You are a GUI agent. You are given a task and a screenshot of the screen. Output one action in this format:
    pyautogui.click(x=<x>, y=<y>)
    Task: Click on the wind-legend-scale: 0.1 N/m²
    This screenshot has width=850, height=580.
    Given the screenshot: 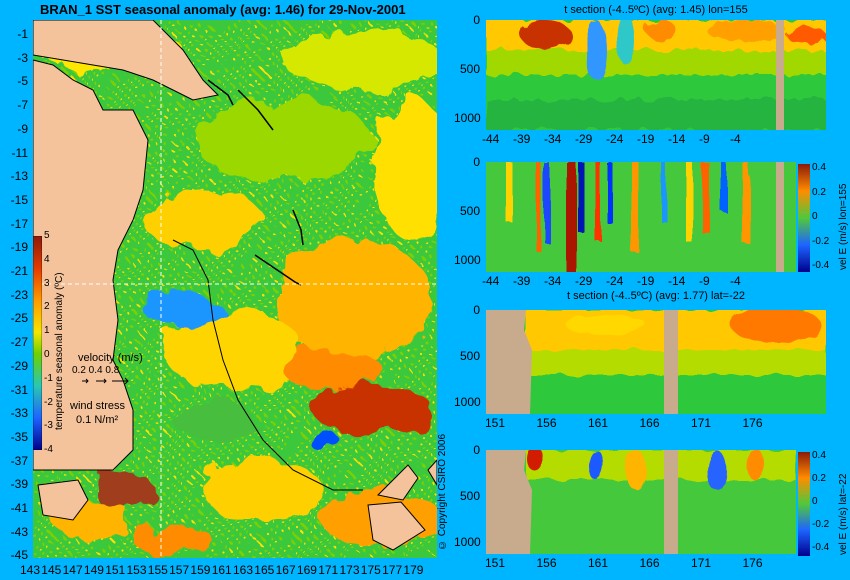 What is the action you would take?
    pyautogui.click(x=97, y=420)
    